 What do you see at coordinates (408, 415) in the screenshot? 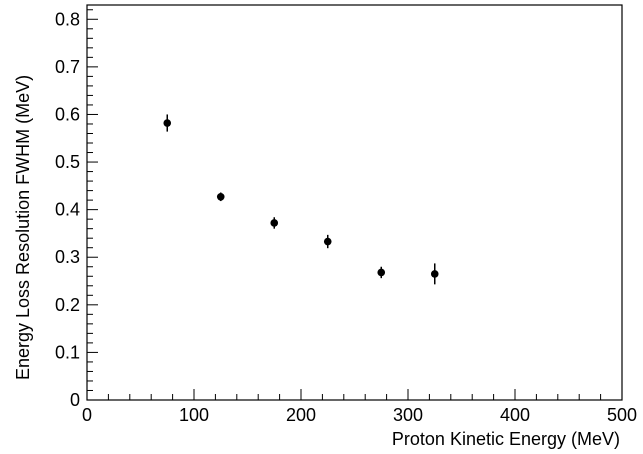
I see `x-tick-label: 300` at bounding box center [408, 415].